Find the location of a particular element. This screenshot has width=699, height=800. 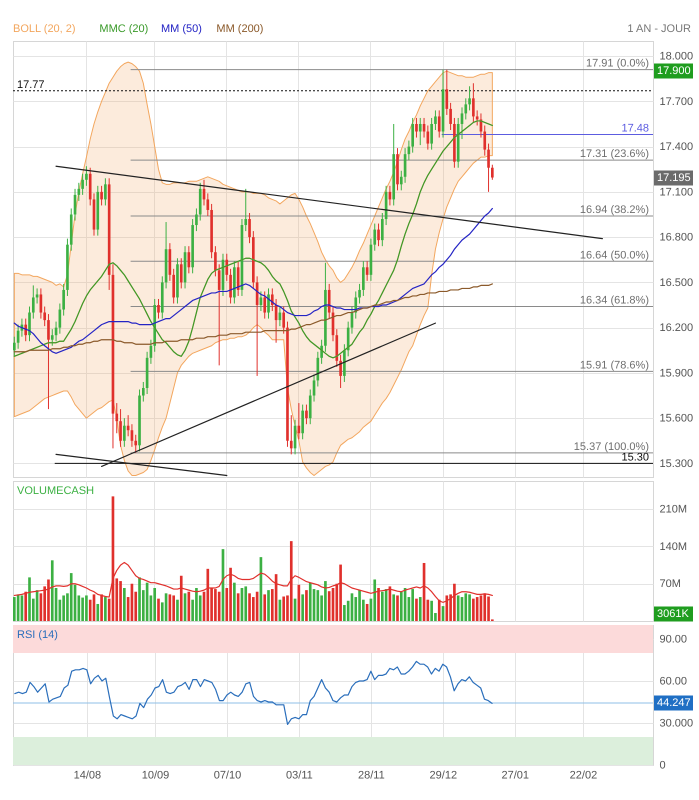

chart-subtitle: 1 AN - JOUR is located at coordinates (659, 29).